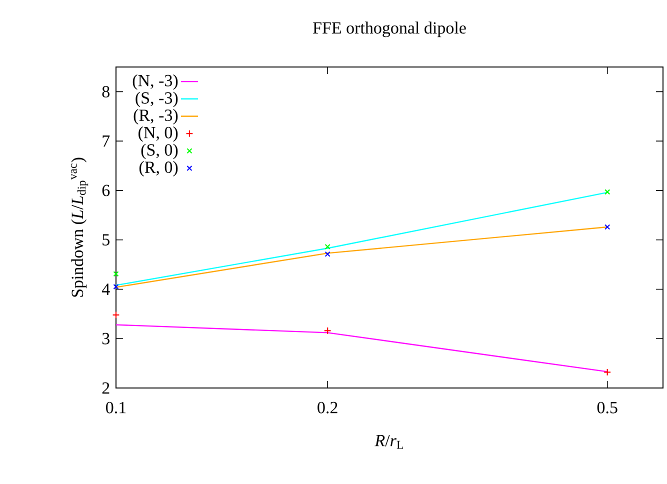  I want to click on legend-label: (R, 0), so click(158, 168).